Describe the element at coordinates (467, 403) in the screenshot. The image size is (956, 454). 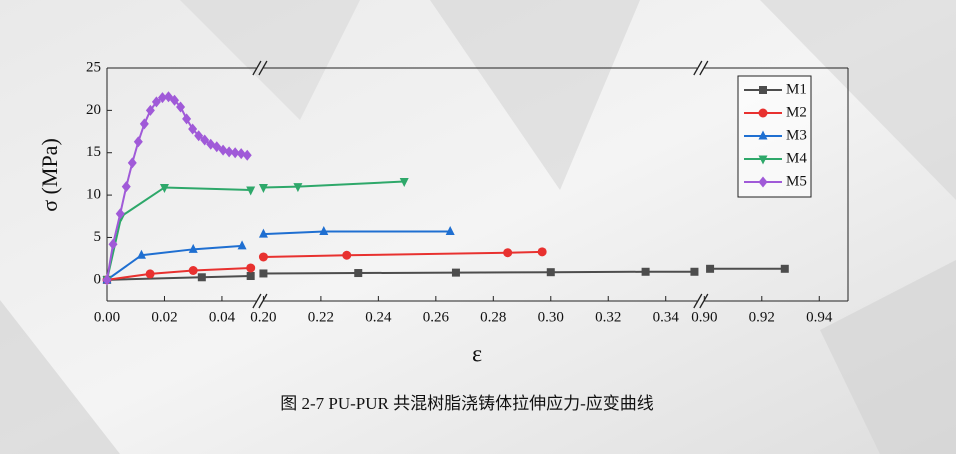
I see `caption: 图 2-7 PU-PUR 共混树脂浇铸体拉伸应力-应变曲线` at that location.